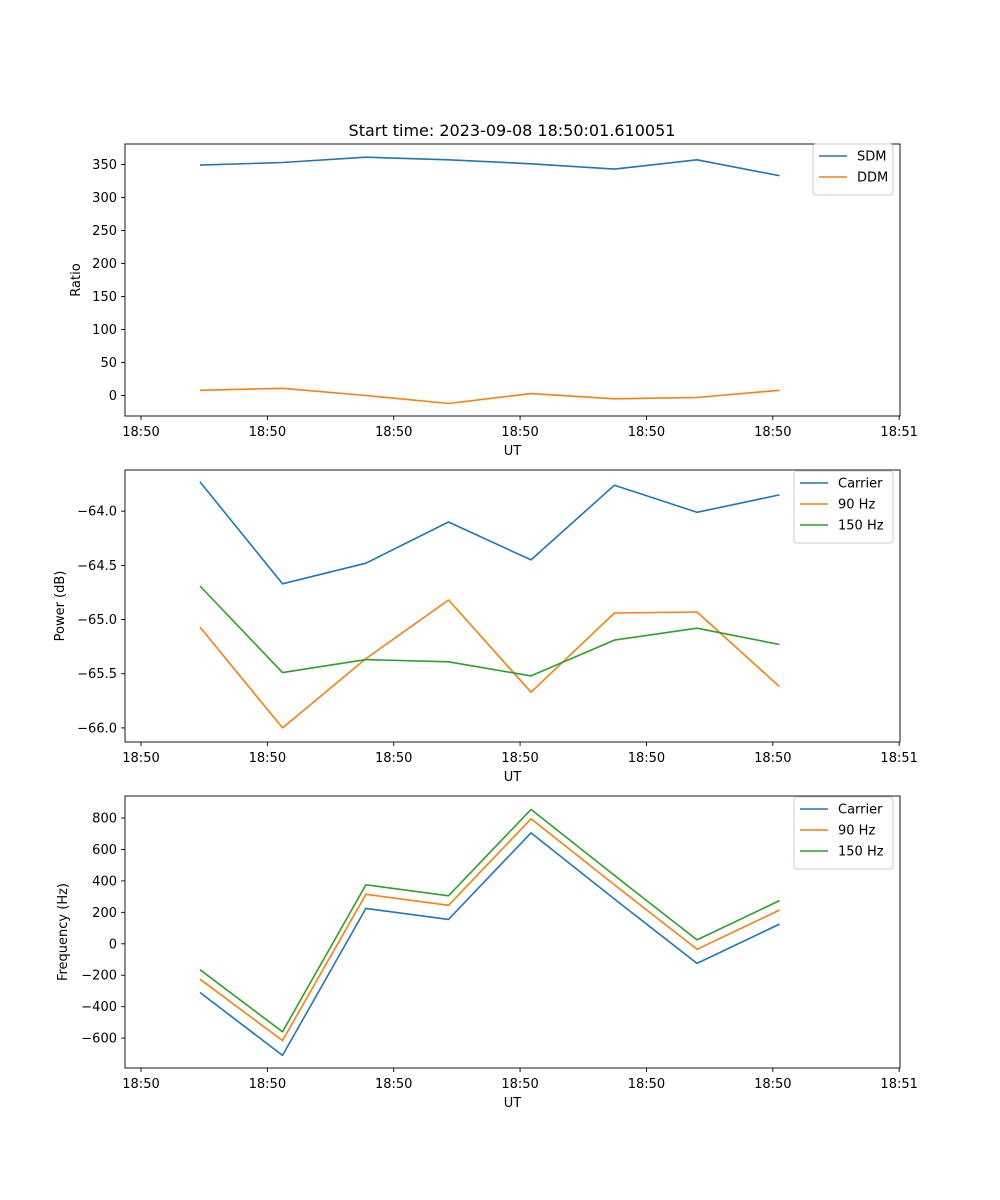  What do you see at coordinates (871, 157) in the screenshot?
I see `legend-label: SDM` at bounding box center [871, 157].